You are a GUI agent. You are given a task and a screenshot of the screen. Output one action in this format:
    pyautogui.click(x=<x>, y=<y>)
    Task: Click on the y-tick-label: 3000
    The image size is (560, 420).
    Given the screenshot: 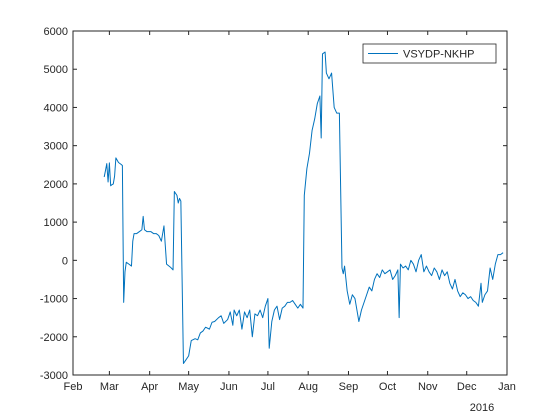 What is the action you would take?
    pyautogui.click(x=56, y=147)
    